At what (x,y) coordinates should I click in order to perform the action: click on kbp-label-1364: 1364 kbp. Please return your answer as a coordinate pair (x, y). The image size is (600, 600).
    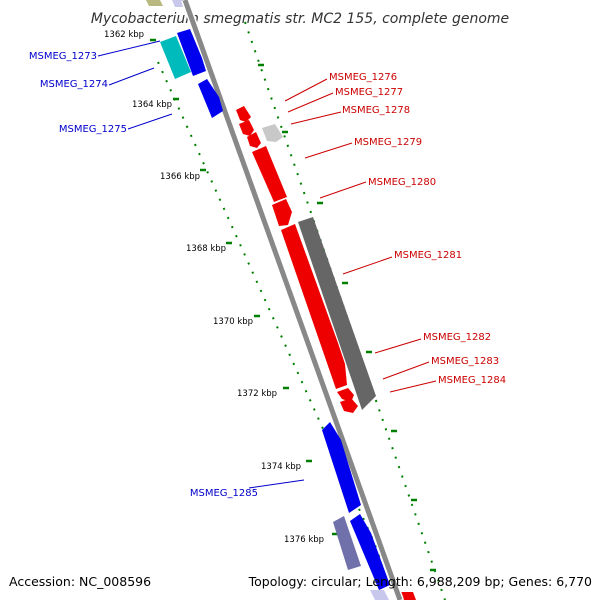
    Looking at the image, I should click on (152, 105).